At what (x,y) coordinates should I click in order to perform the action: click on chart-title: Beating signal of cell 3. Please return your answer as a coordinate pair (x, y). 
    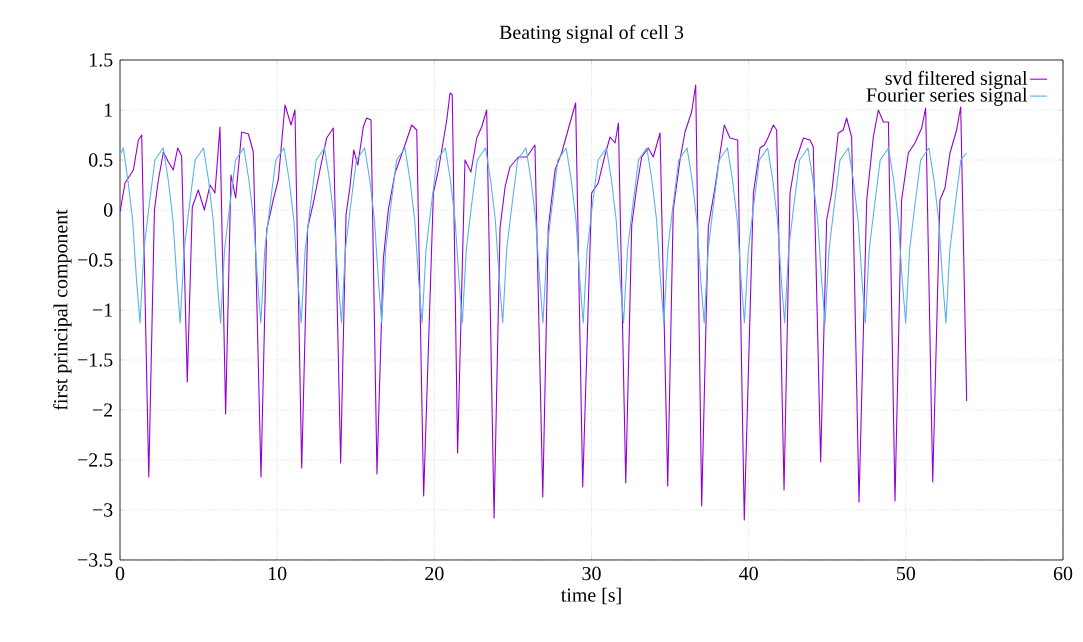
    Looking at the image, I should click on (591, 34).